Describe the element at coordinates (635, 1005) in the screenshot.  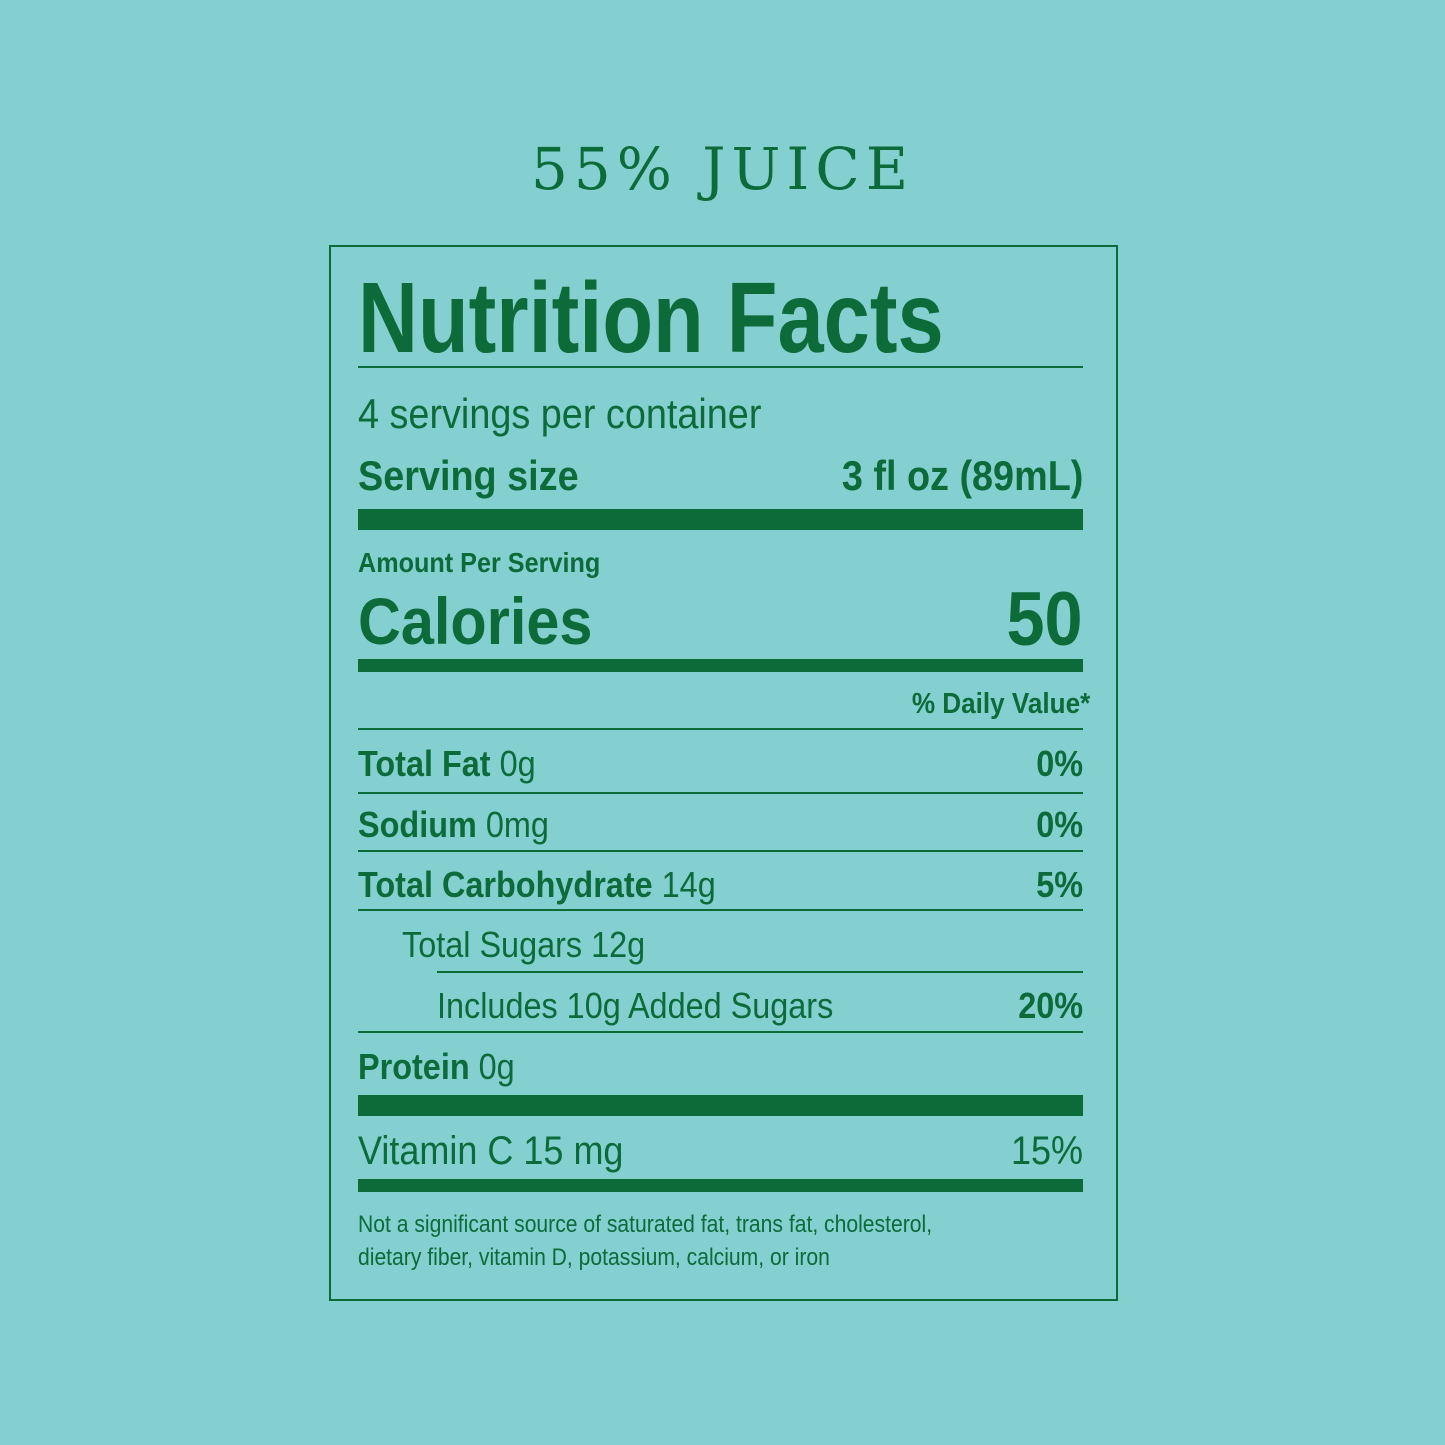
I see `nutrient-row-added-sugars: Includes 10g Added Sugars` at that location.